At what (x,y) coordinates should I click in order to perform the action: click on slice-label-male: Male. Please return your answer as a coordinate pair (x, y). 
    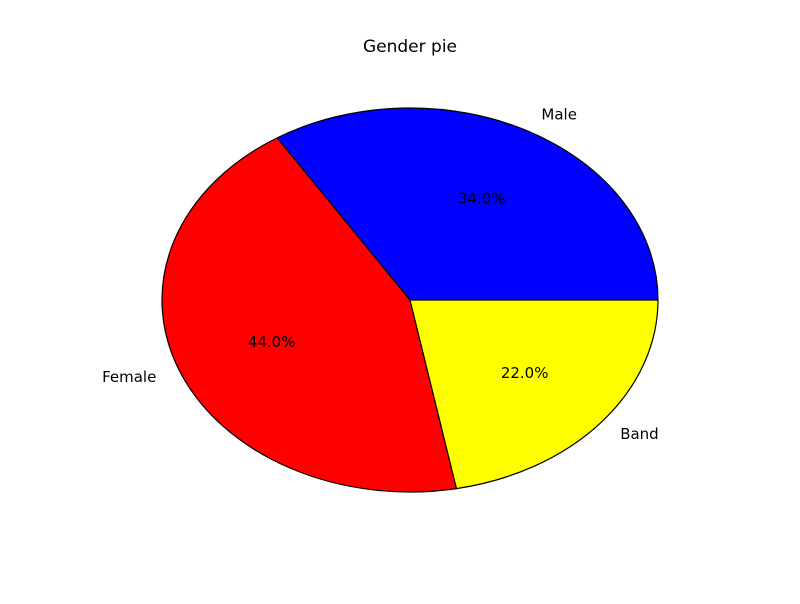
    Looking at the image, I should click on (559, 114).